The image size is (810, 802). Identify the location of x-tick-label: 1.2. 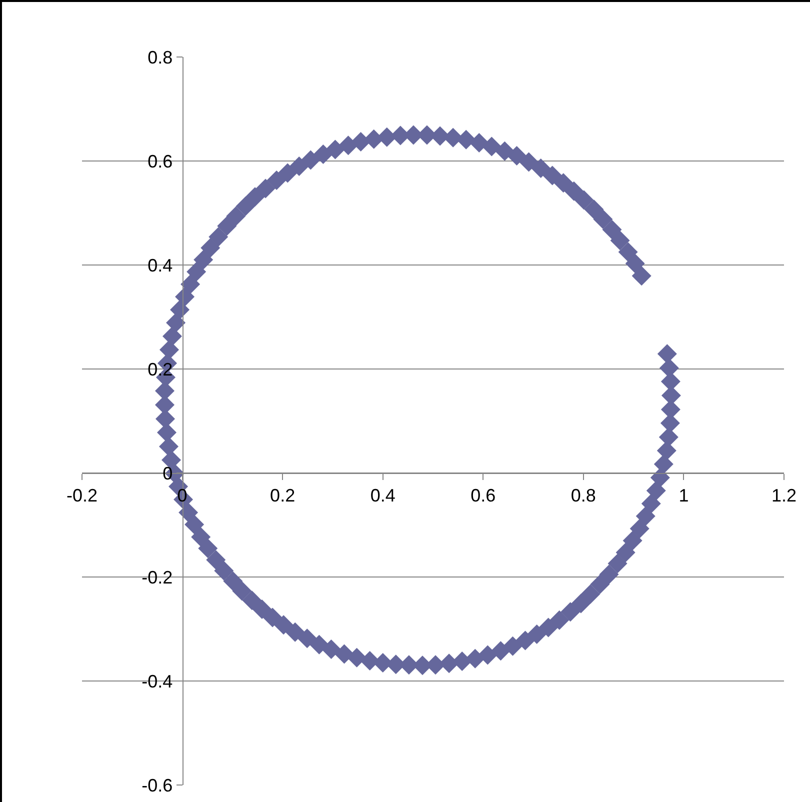
(784, 496).